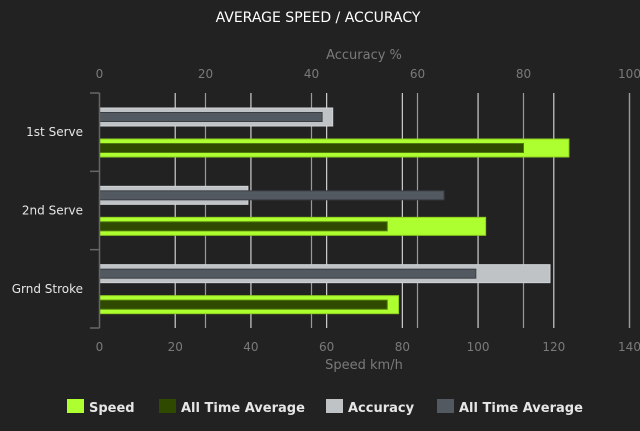 This screenshot has height=431, width=640. I want to click on legend-accuracy-average-swatch, so click(445, 406).